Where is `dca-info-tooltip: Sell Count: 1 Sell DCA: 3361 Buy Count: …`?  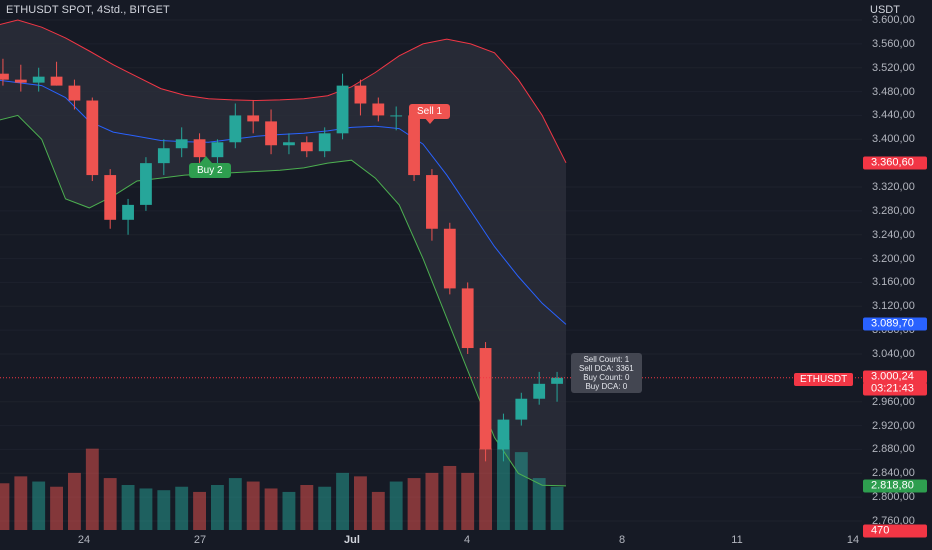
dca-info-tooltip: Sell Count: 1 Sell DCA: 3361 Buy Count: … is located at coordinates (606, 373).